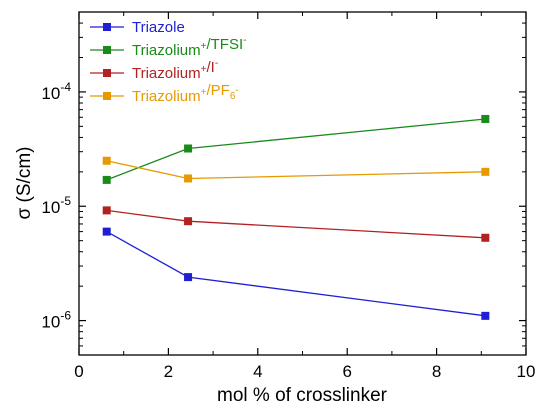 The width and height of the screenshot is (550, 414). I want to click on x-tick-label: 8, so click(436, 371).